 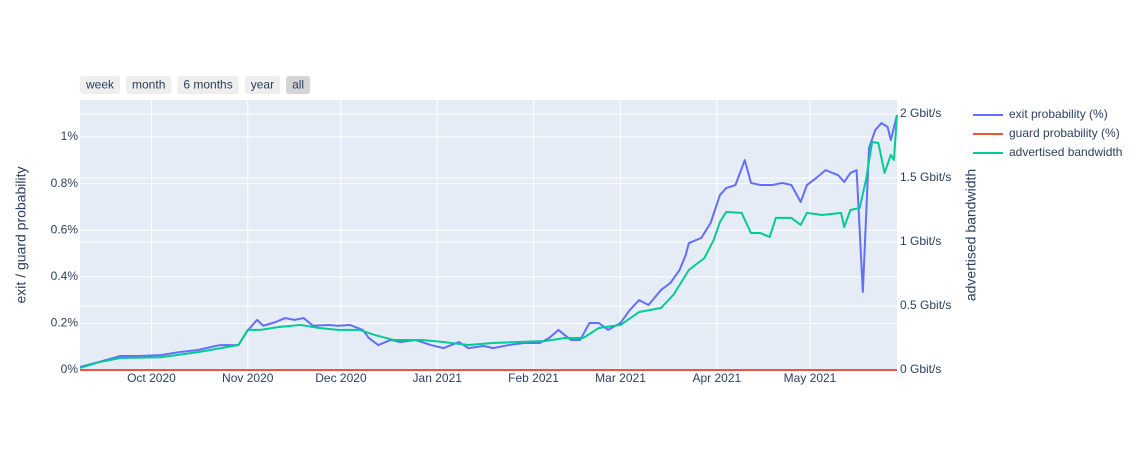 What do you see at coordinates (1065, 152) in the screenshot?
I see `legend-label: advertised bandwidth` at bounding box center [1065, 152].